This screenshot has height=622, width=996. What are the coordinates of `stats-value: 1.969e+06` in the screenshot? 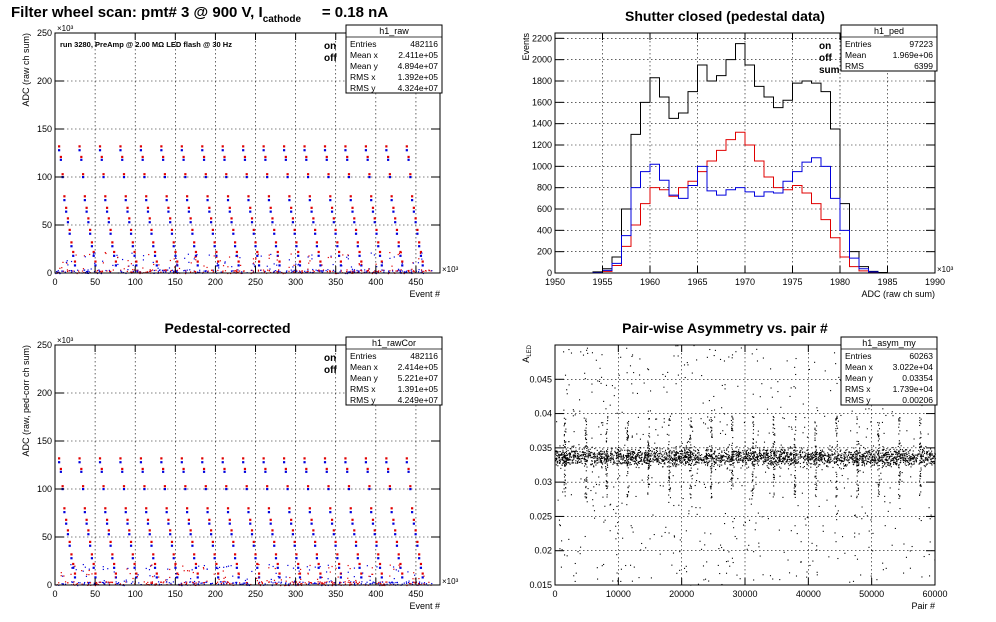 It's located at (913, 55).